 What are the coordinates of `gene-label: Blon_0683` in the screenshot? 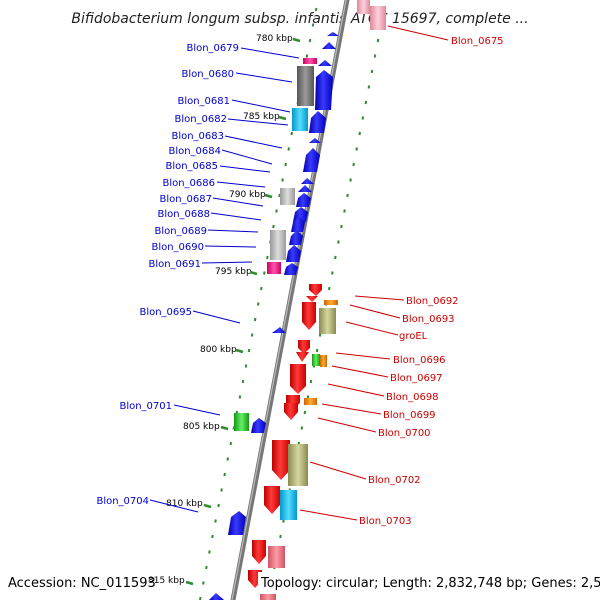 It's located at (197, 136).